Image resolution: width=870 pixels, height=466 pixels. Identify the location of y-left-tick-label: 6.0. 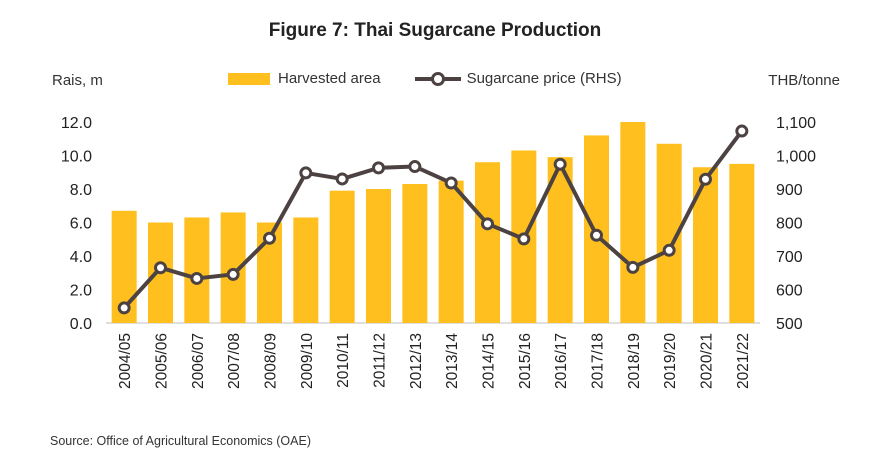
(81, 224).